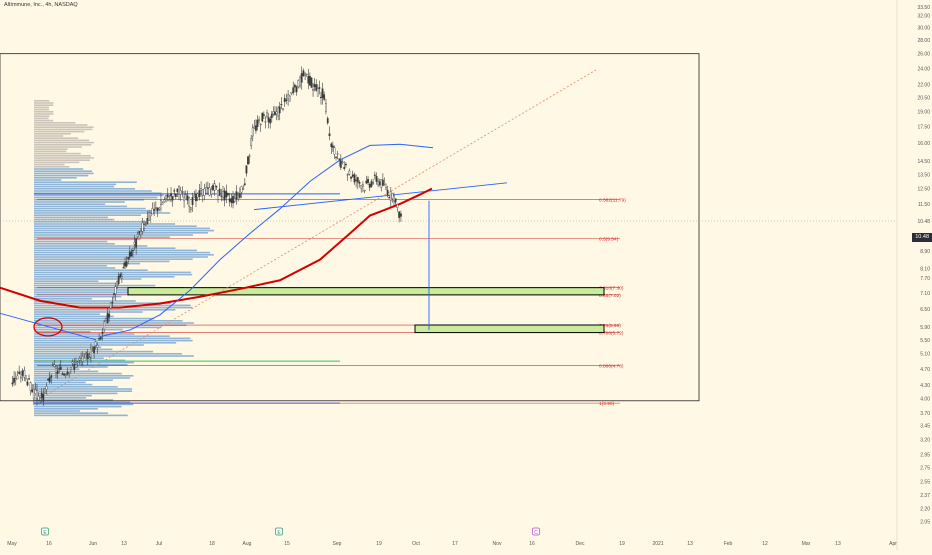  What do you see at coordinates (728, 544) in the screenshot?
I see `x-tick-label: Feb` at bounding box center [728, 544].